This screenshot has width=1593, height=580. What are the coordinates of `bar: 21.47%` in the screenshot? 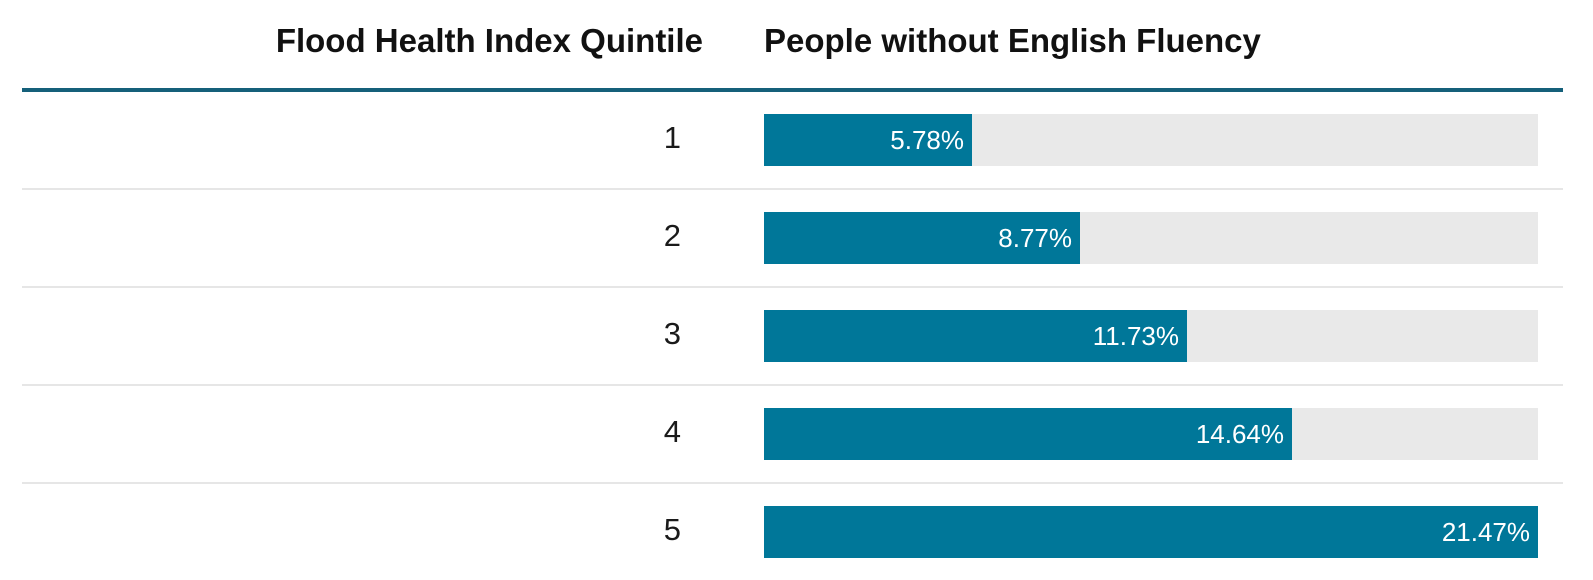 It's located at (1151, 532).